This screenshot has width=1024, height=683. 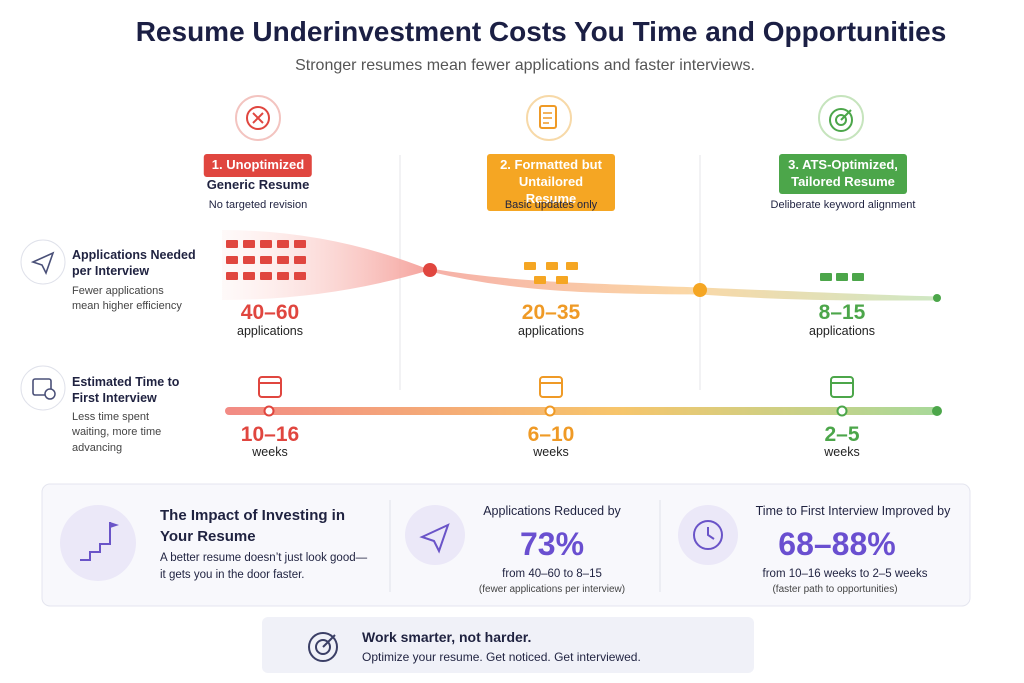 What do you see at coordinates (581, 411) in the screenshot?
I see `timeline` at bounding box center [581, 411].